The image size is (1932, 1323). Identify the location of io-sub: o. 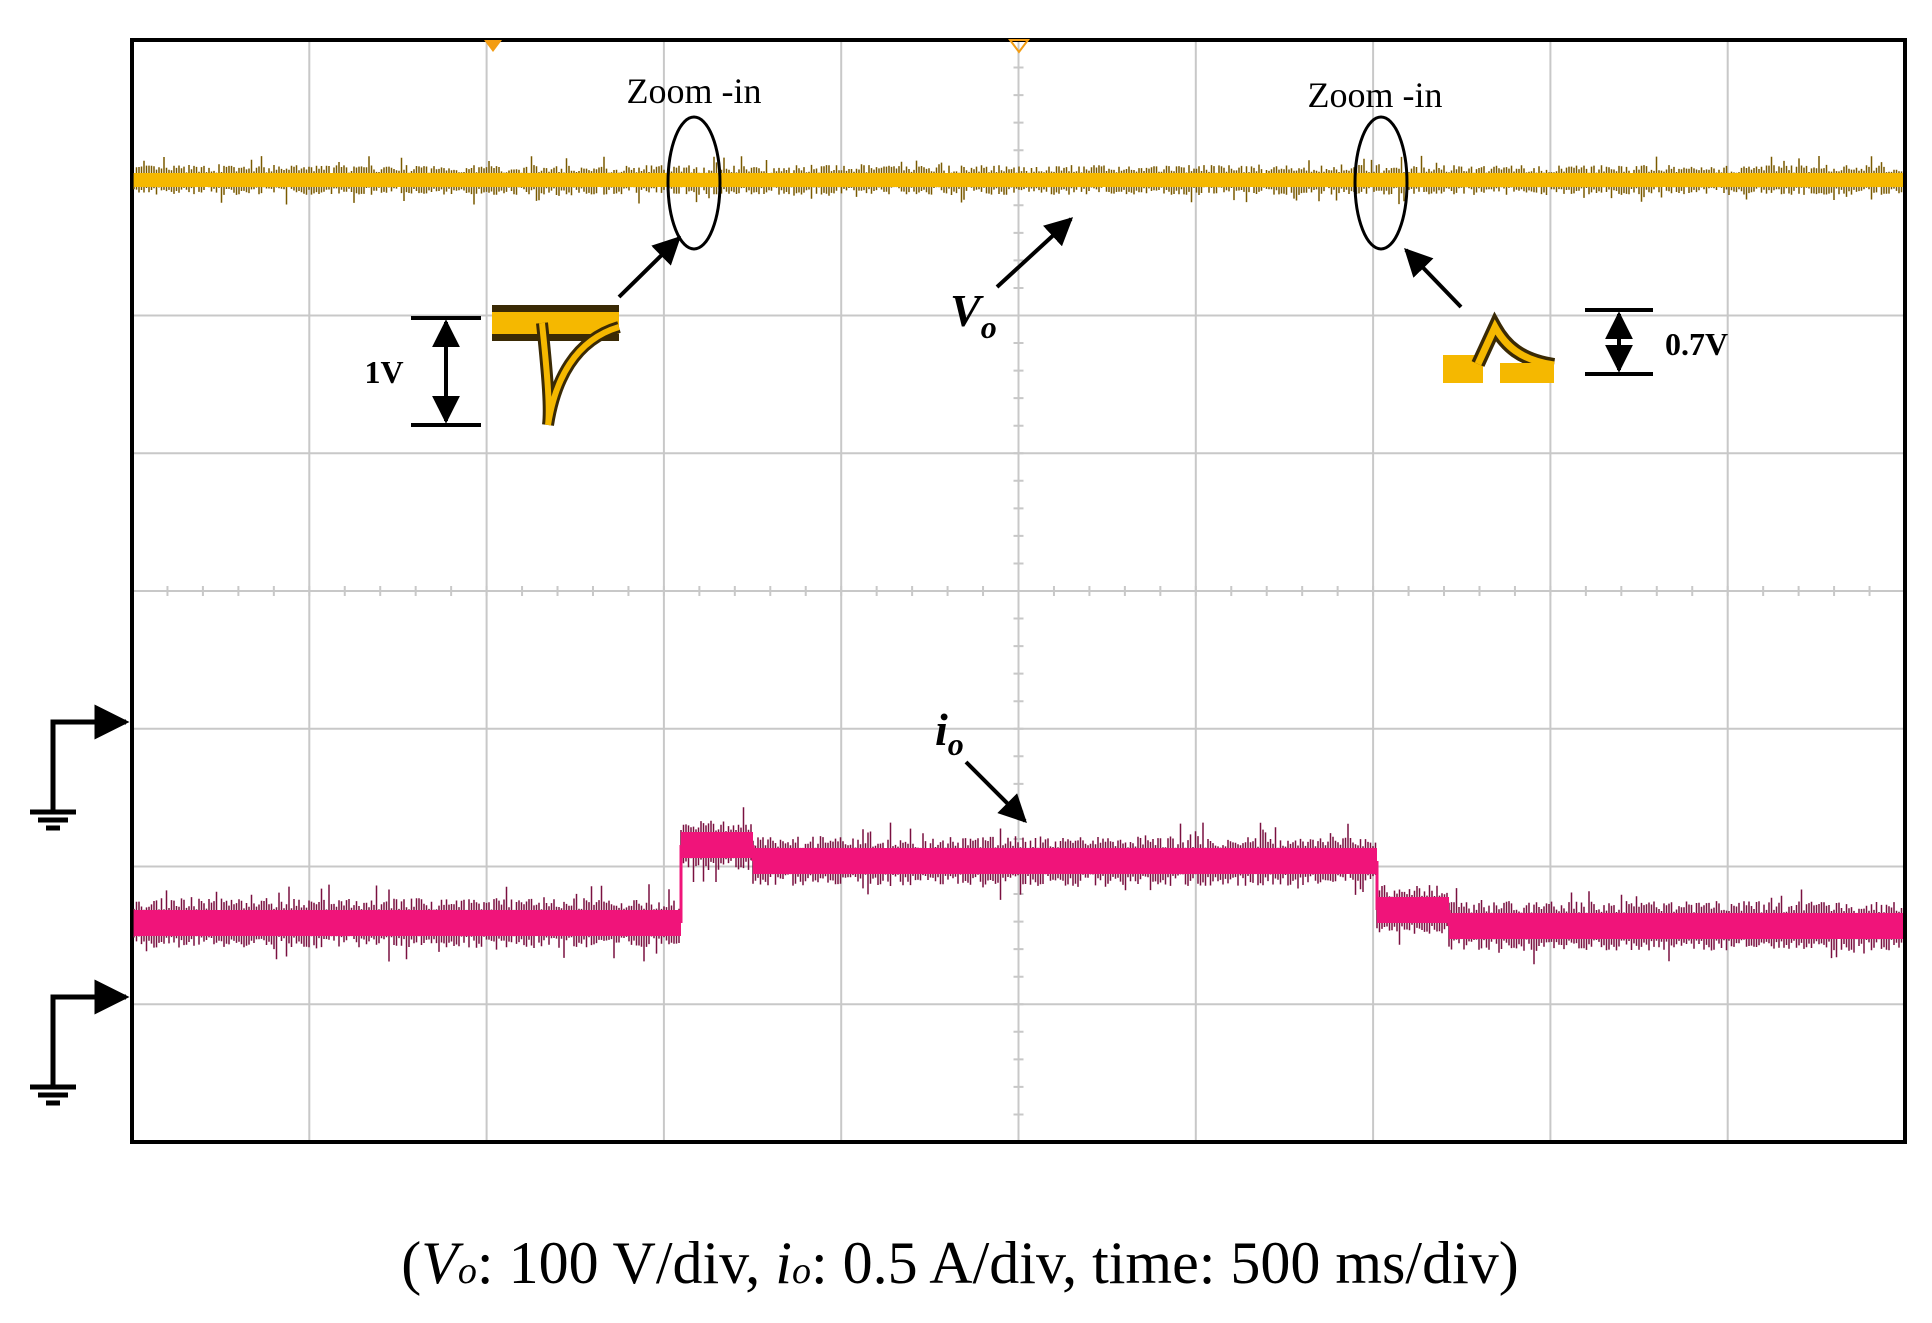
(956, 744).